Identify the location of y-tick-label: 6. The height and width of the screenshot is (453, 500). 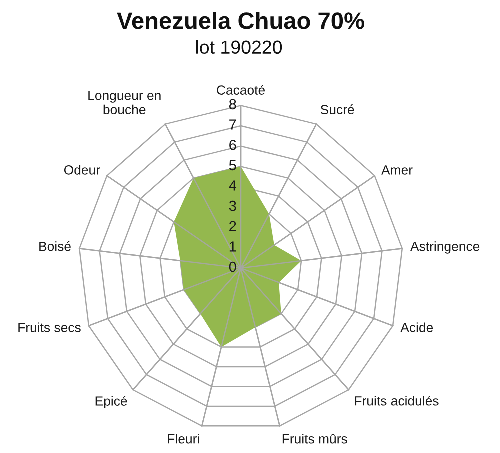
(233, 145).